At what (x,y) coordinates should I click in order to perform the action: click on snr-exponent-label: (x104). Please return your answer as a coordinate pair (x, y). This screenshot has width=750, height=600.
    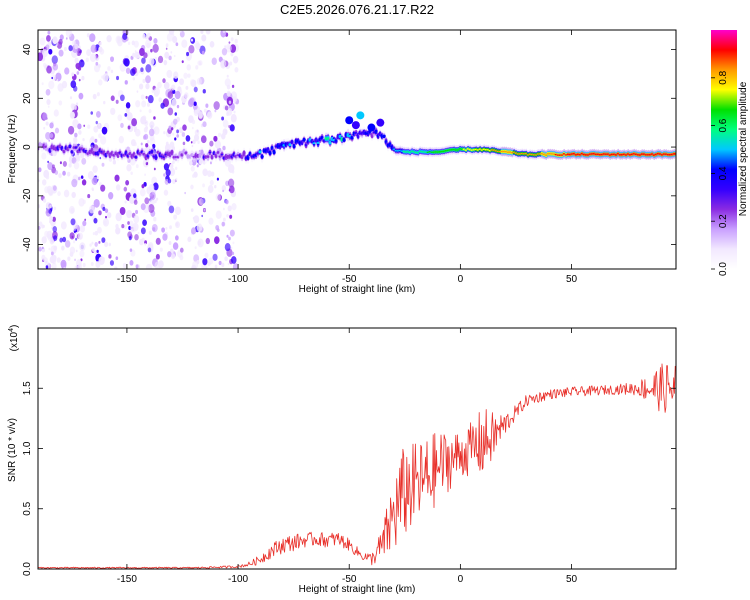
    Looking at the image, I should click on (14, 338).